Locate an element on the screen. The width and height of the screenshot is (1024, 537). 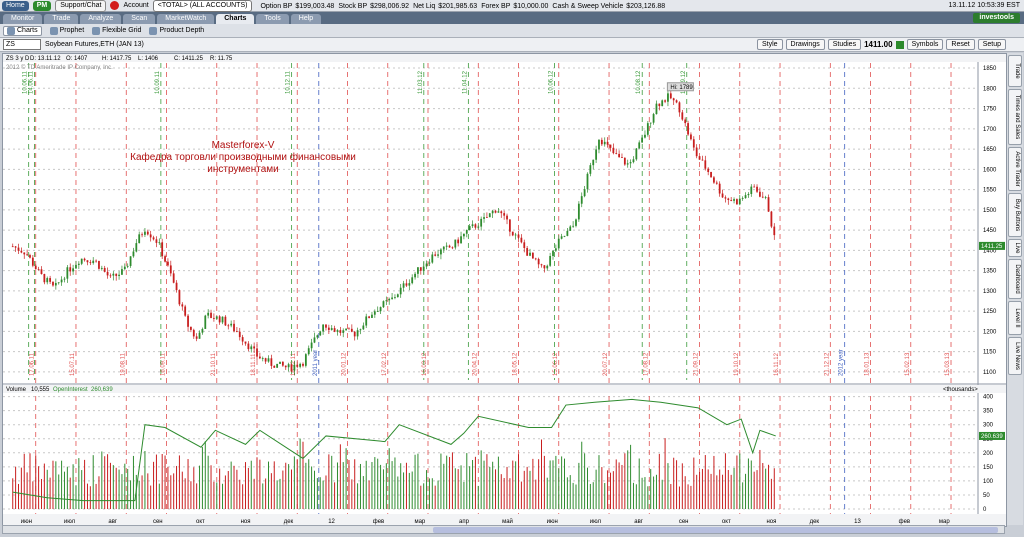
side-tab-trade: Trade is located at coordinates (1015, 71).